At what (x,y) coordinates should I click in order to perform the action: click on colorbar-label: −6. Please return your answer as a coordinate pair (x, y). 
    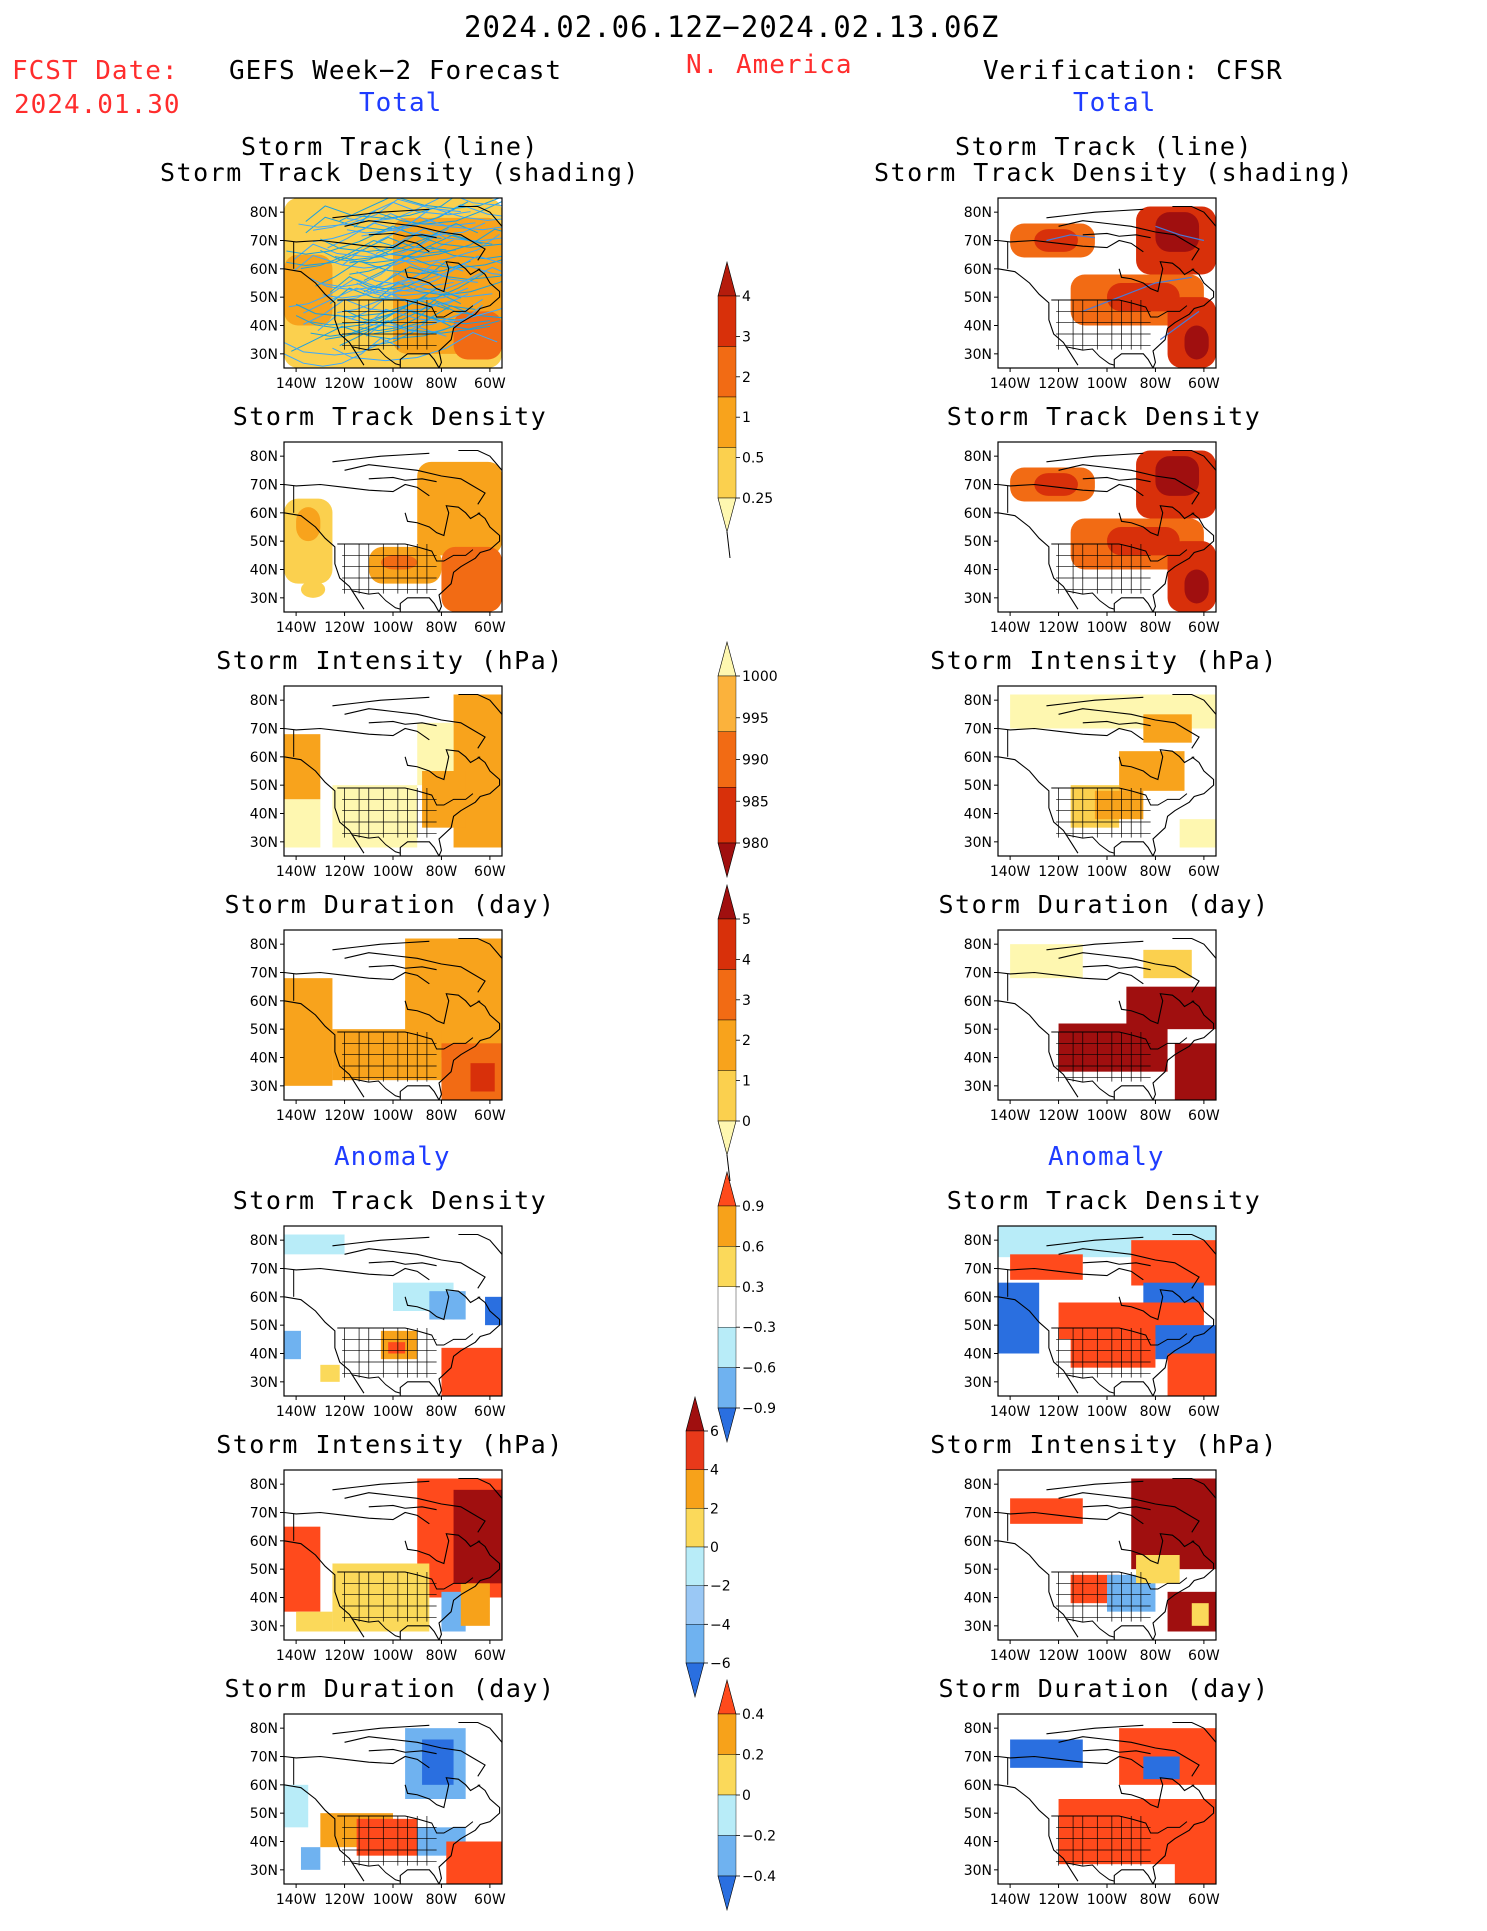
    Looking at the image, I should click on (720, 1664).